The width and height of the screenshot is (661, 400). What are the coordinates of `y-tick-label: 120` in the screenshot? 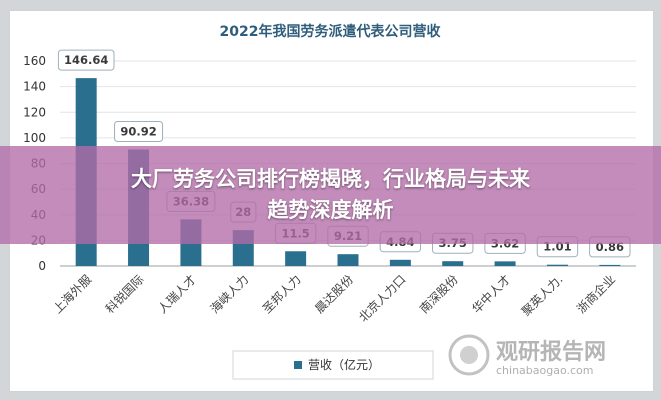 It's located at (34, 112).